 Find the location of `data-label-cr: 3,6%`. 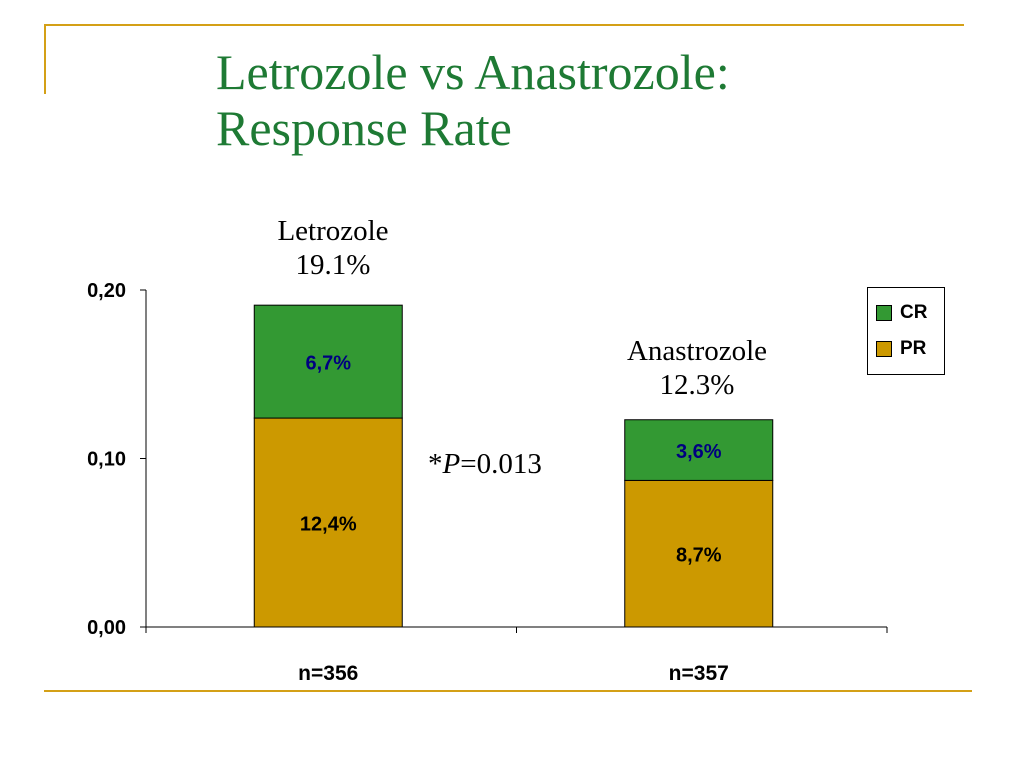

data-label-cr: 3,6% is located at coordinates (699, 452).